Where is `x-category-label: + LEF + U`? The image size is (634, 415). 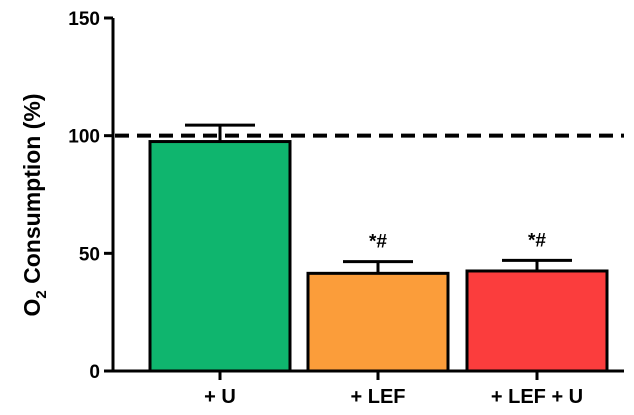 x-category-label: + LEF + U is located at coordinates (537, 397).